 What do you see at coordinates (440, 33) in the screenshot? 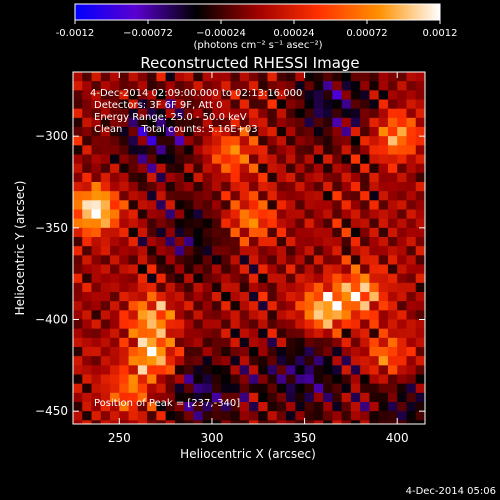
I see `colorbar-tick-label-5: 0.0012` at bounding box center [440, 33].